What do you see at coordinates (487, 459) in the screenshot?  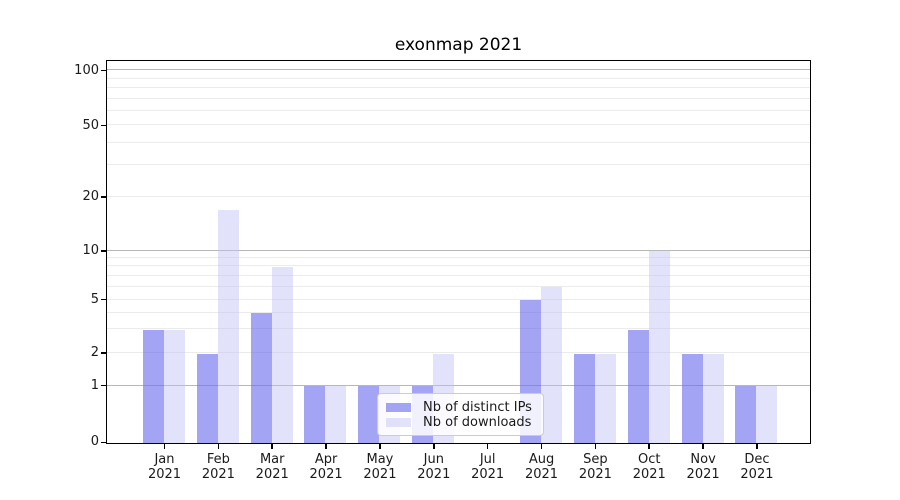 I see `x-tick-month: Jul` at bounding box center [487, 459].